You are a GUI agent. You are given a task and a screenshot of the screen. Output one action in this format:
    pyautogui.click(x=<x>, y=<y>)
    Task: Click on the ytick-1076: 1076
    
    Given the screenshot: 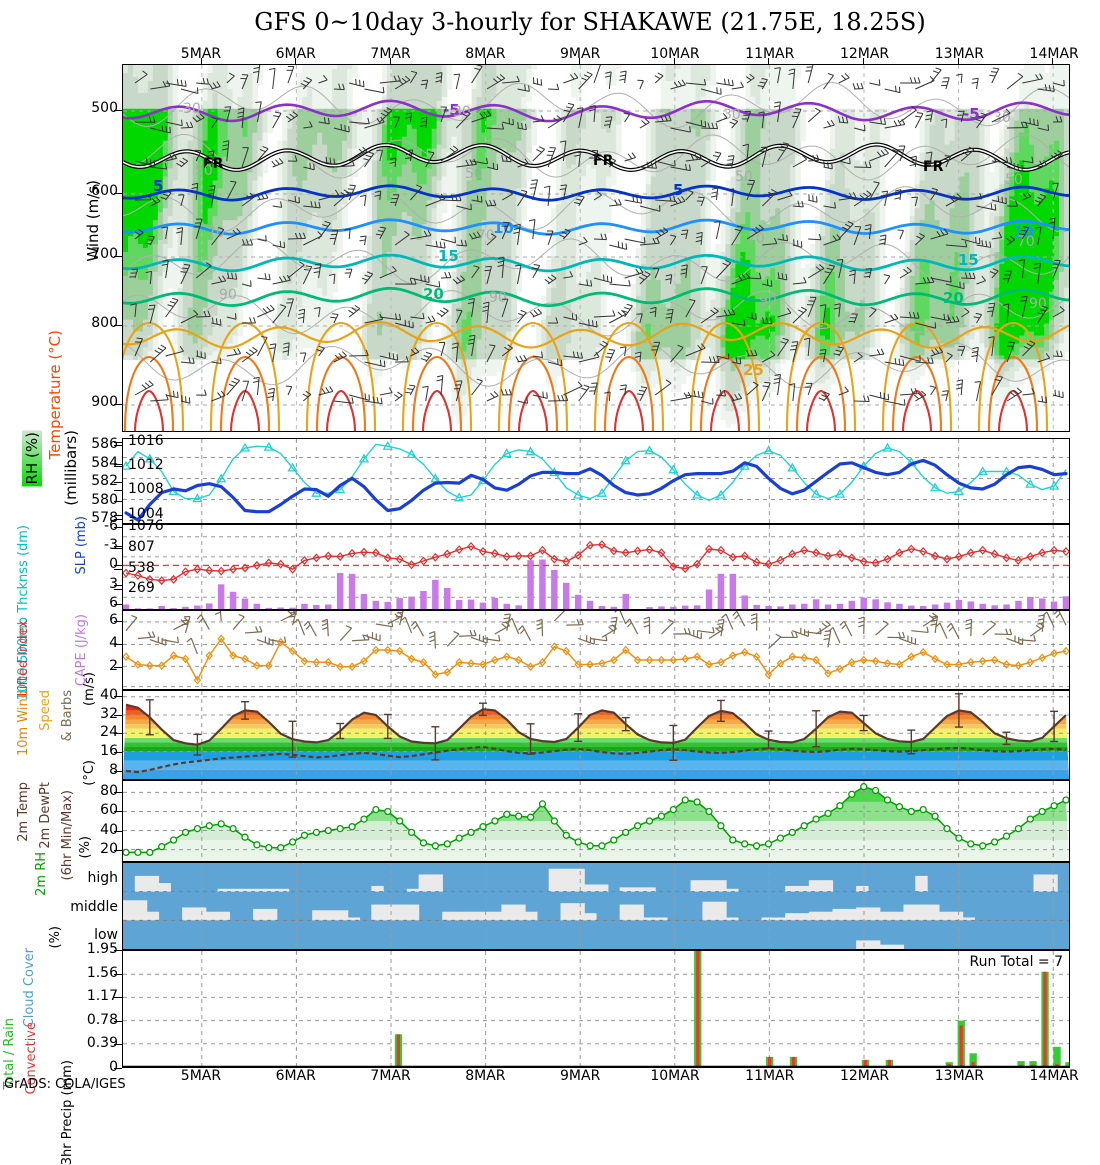 What is the action you would take?
    pyautogui.click(x=146, y=526)
    